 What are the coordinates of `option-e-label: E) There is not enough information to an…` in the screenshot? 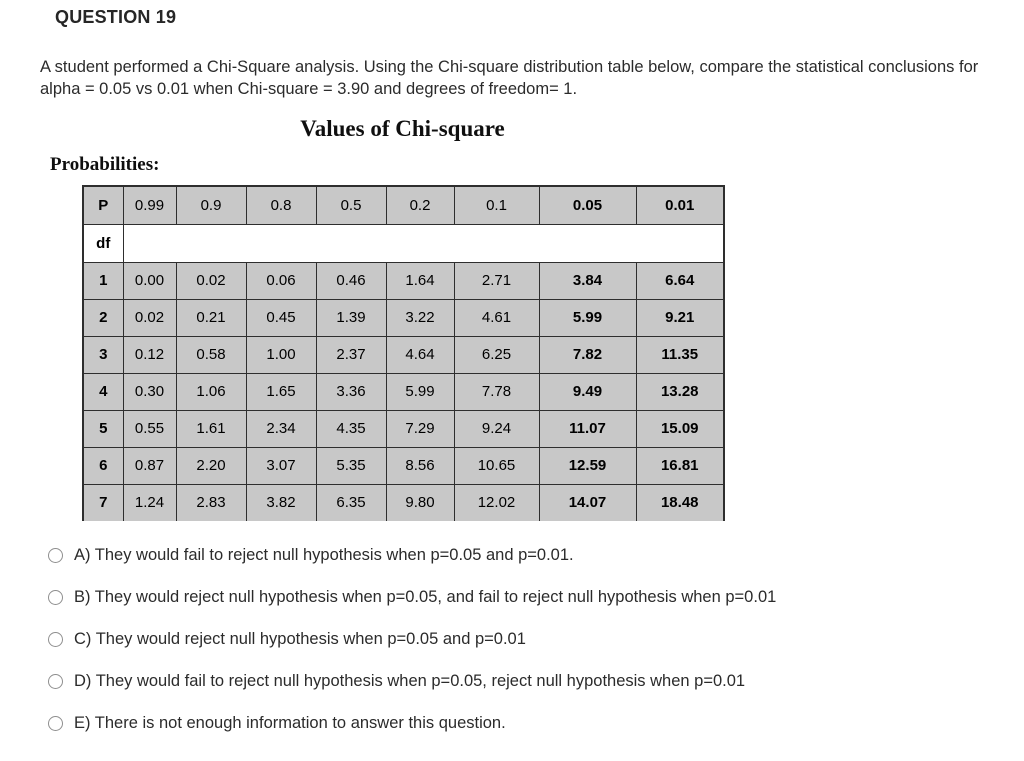 It's located at (290, 722).